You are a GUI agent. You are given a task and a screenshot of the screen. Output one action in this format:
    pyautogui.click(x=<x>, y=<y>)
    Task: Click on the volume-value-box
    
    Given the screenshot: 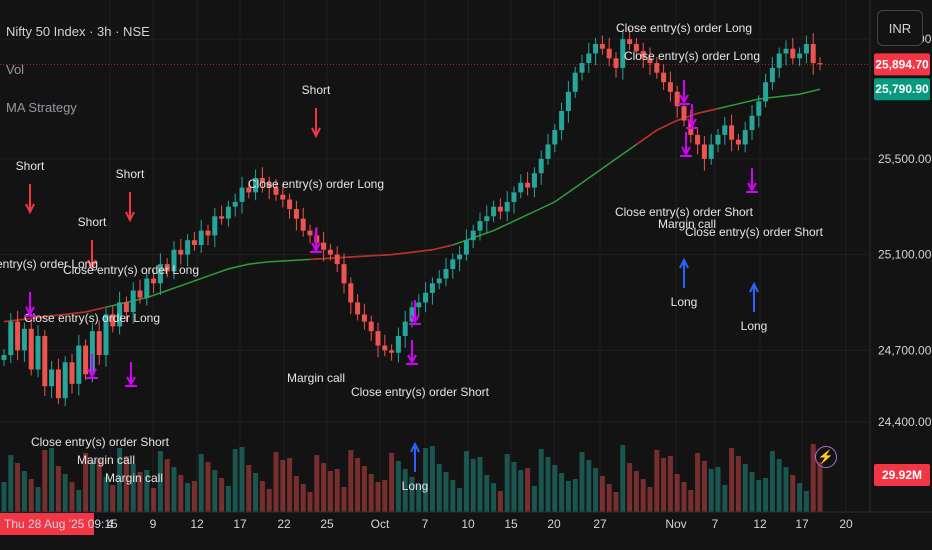 What is the action you would take?
    pyautogui.click(x=902, y=475)
    